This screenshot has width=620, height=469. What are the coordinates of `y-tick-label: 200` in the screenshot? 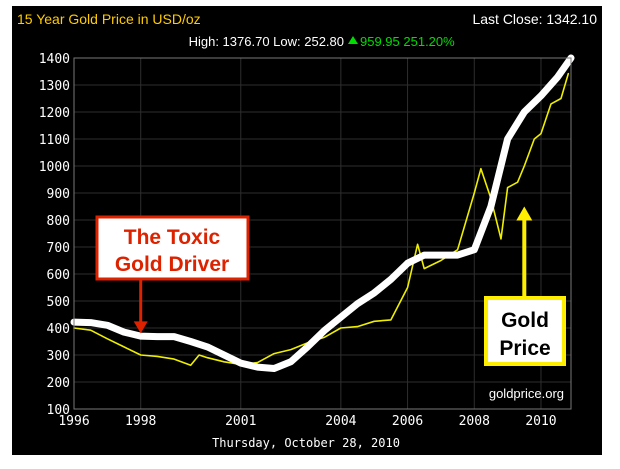 It's located at (58, 383).